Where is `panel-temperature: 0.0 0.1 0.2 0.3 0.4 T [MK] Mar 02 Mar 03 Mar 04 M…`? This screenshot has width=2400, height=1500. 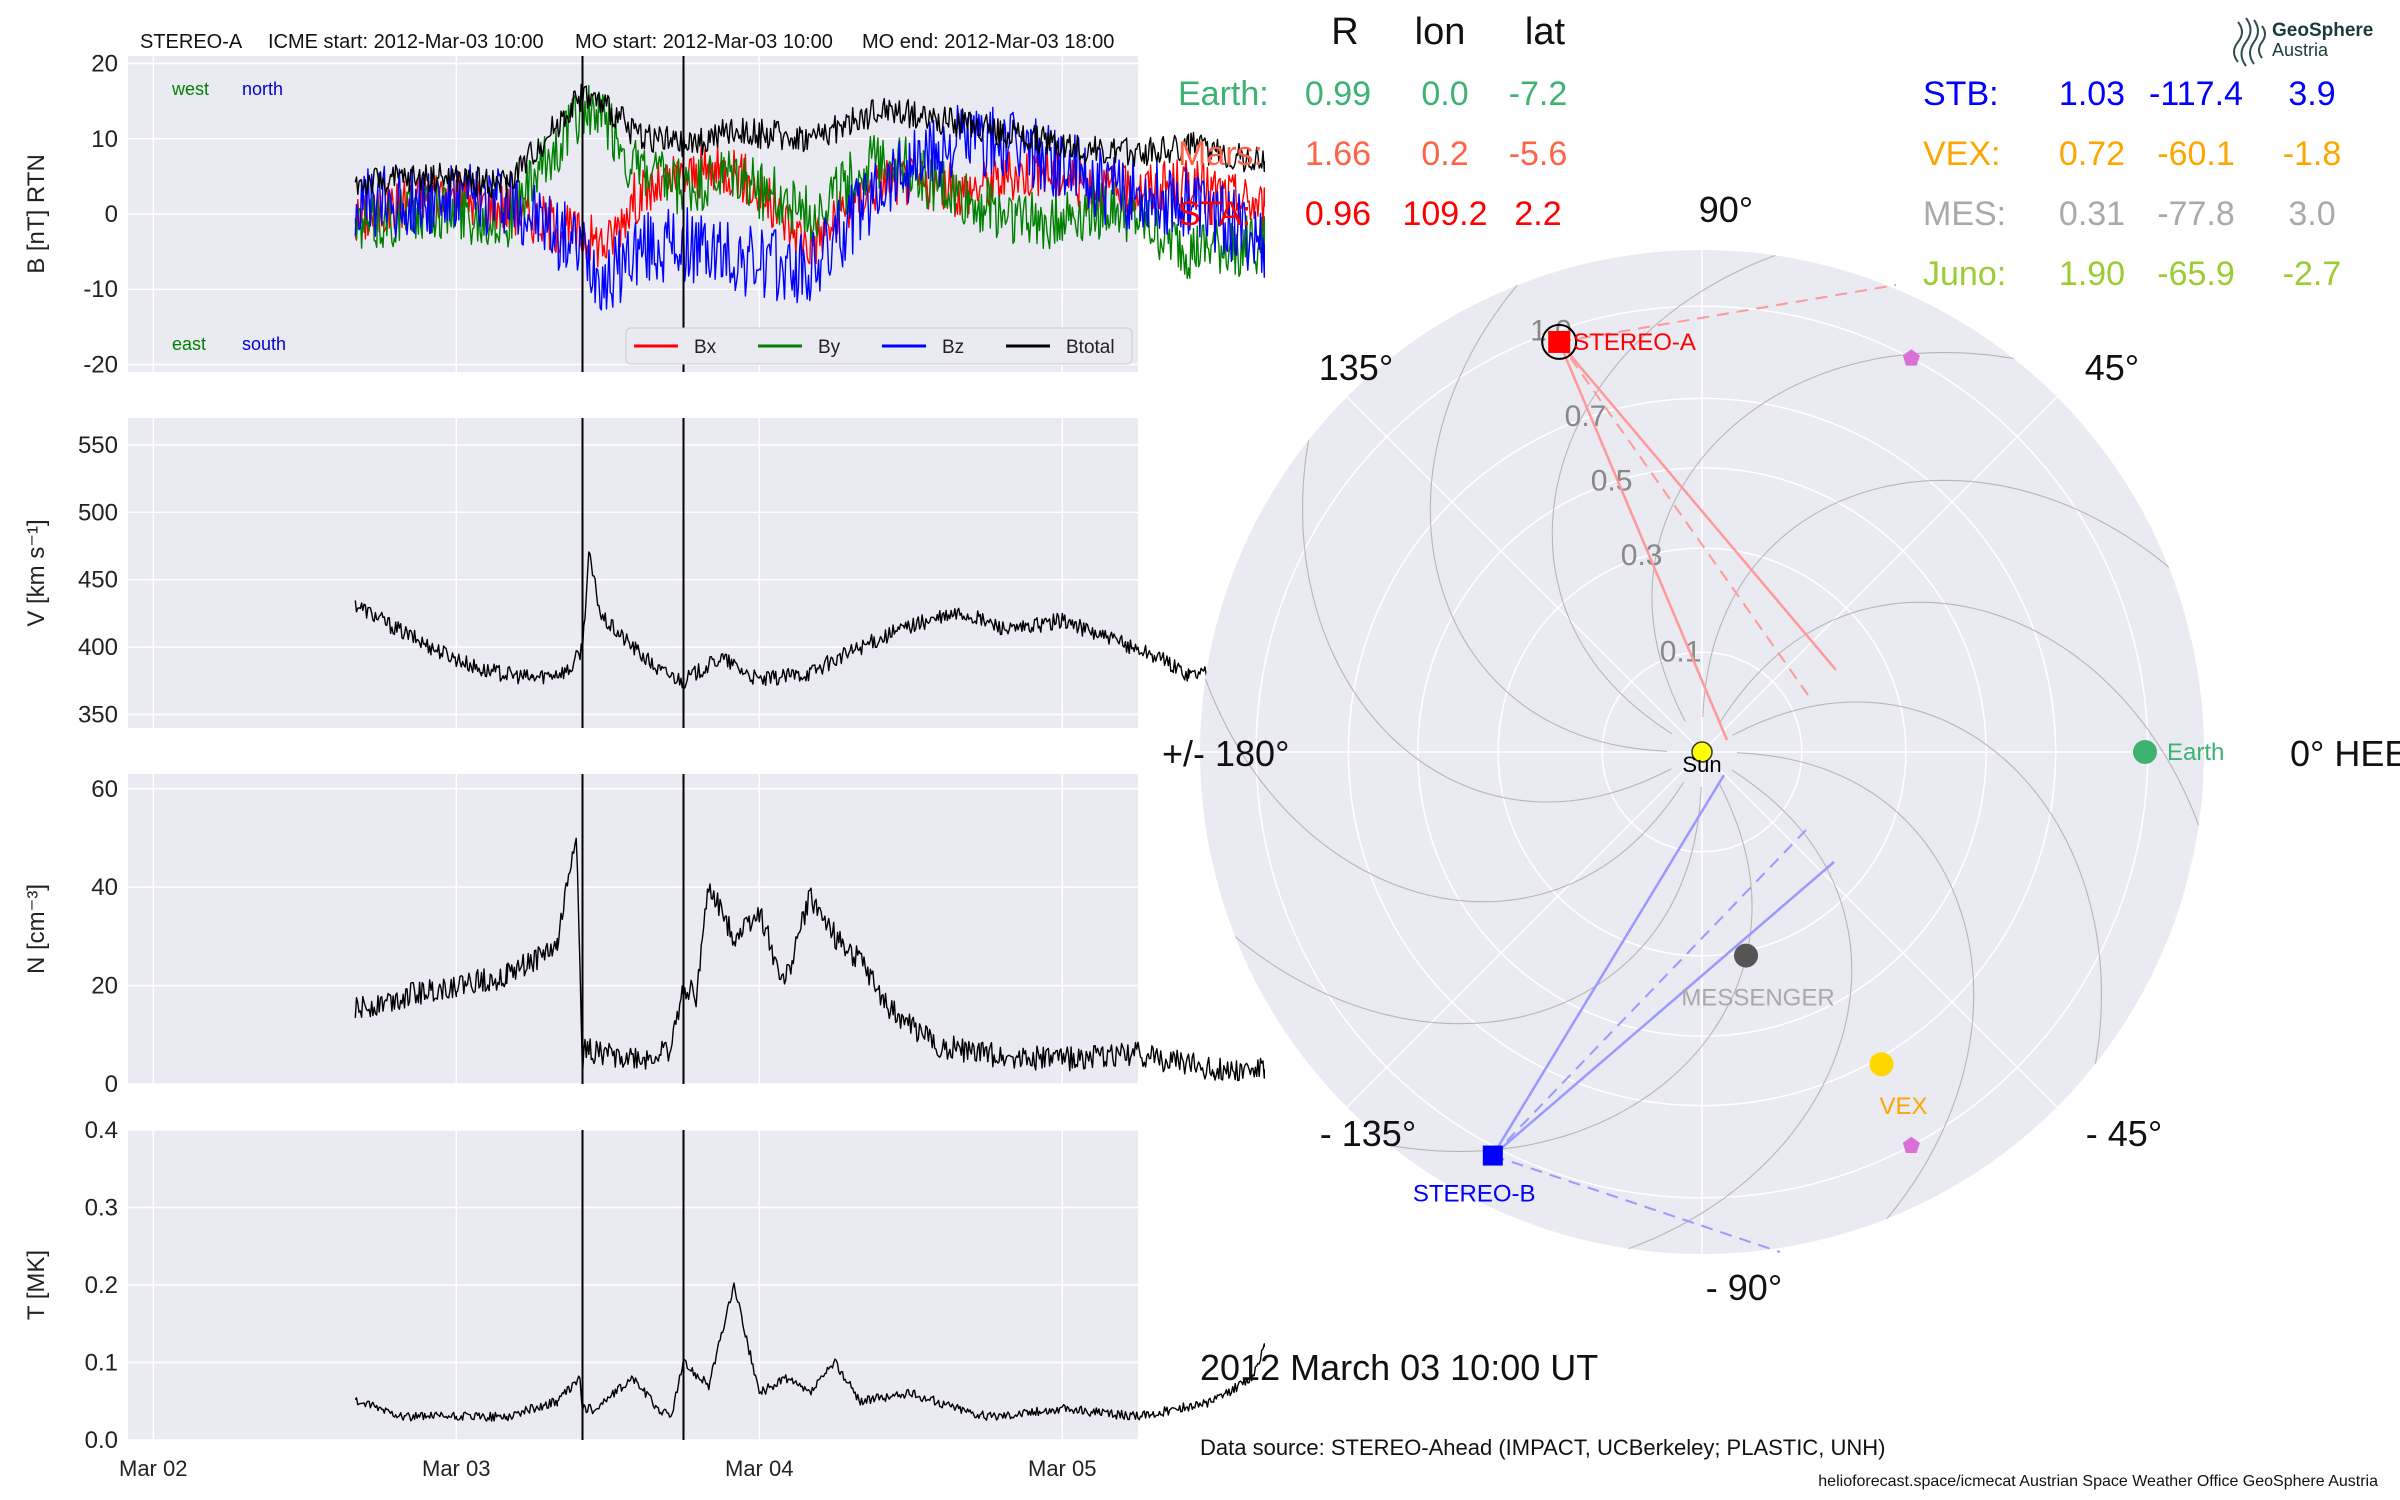
panel-temperature: 0.0 0.1 0.2 0.3 0.4 T [MK] Mar 02 Mar 03 Mar 04 M… is located at coordinates (644, 1299).